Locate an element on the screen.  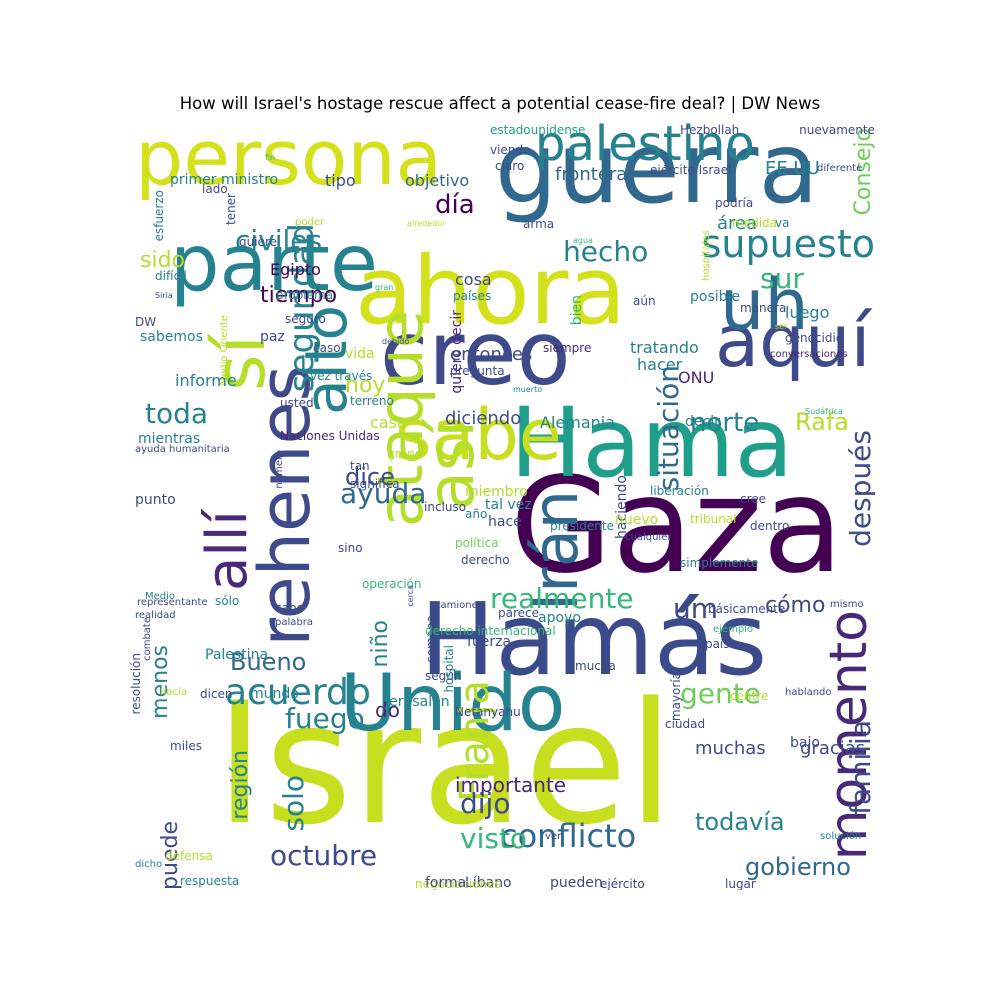
cloud-word: ayuda humanitaria is located at coordinates (182, 449).